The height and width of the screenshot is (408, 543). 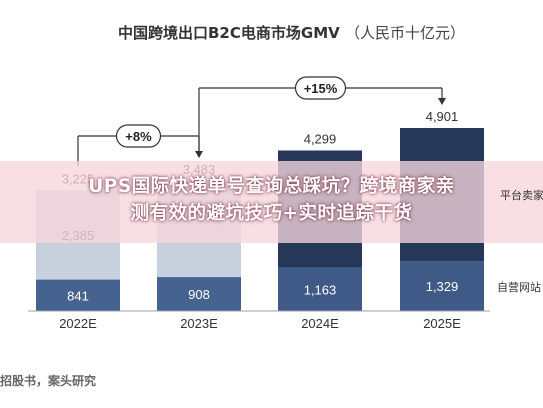 I want to click on segment-value-label: 841, so click(x=78, y=295).